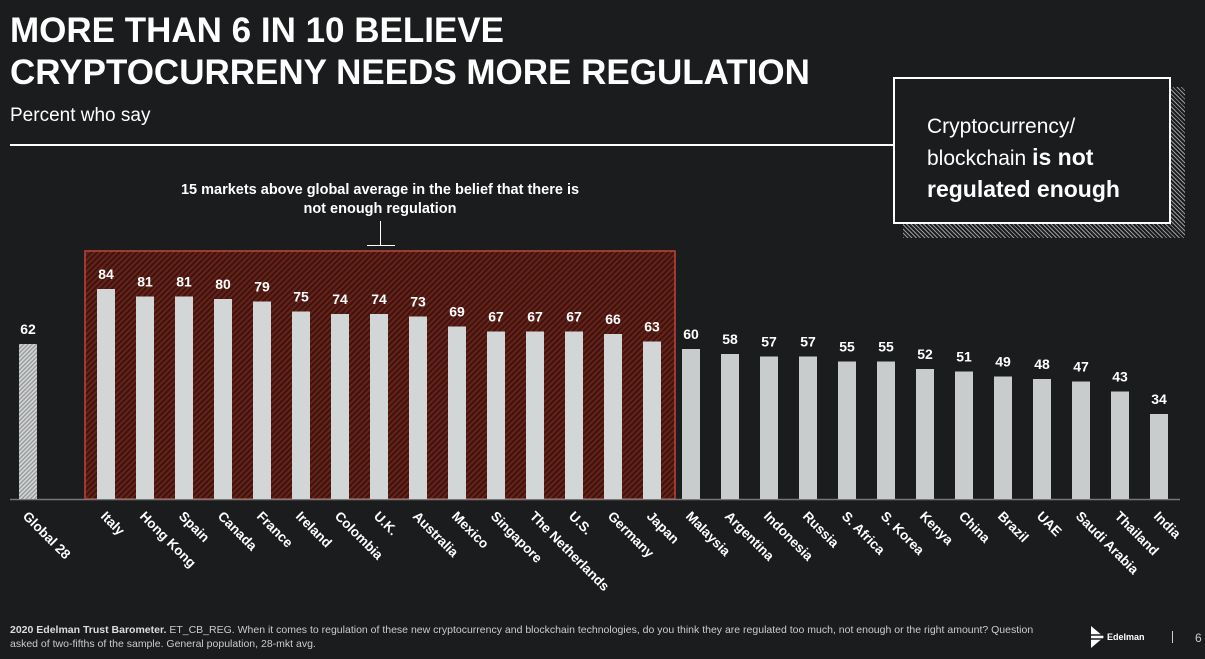 The image size is (1205, 659). Describe the element at coordinates (535, 415) in the screenshot. I see `bar-the-netherlands` at that location.